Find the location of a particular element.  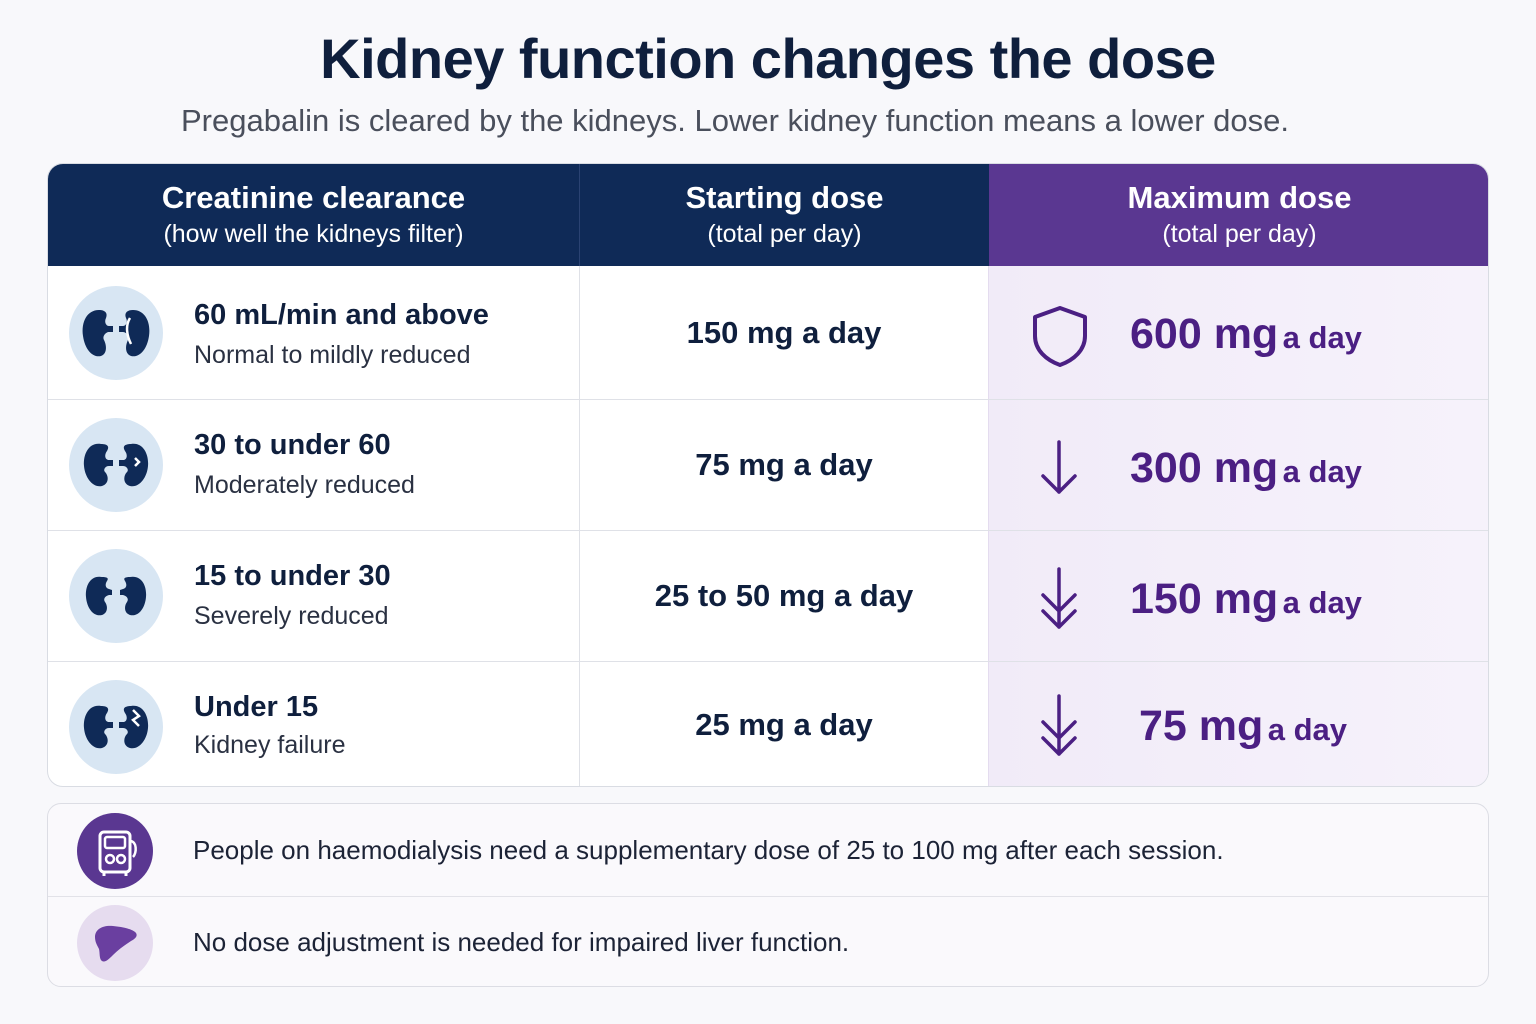

clearance-range: 30 to under 60 is located at coordinates (292, 445).